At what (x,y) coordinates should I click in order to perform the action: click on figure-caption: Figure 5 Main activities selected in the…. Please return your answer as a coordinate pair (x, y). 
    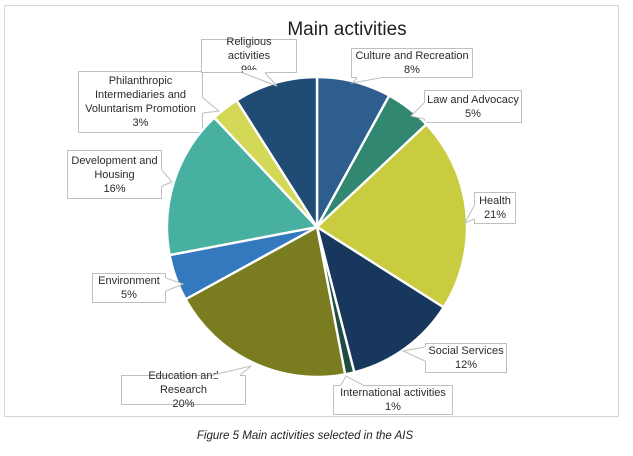
    Looking at the image, I should click on (305, 436).